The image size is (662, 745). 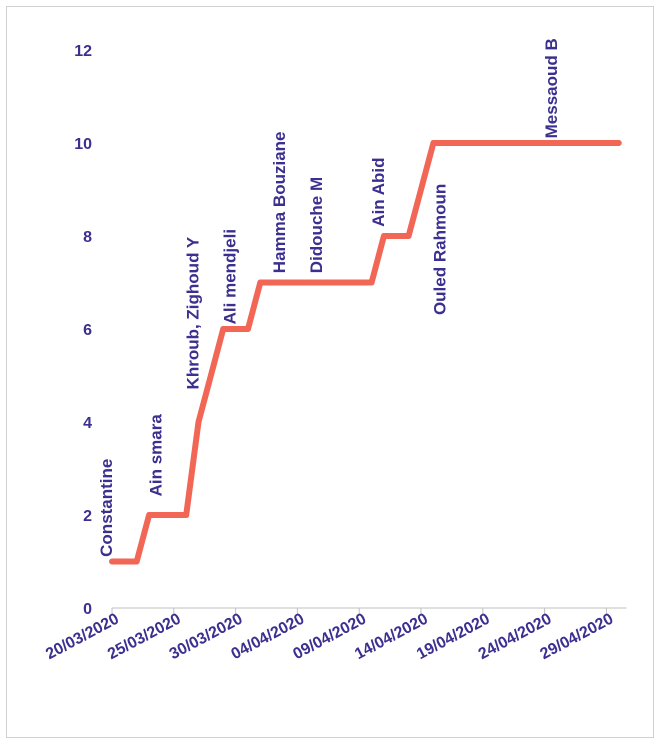 What do you see at coordinates (440, 249) in the screenshot?
I see `annotation-label: Ouled Rahmoun` at bounding box center [440, 249].